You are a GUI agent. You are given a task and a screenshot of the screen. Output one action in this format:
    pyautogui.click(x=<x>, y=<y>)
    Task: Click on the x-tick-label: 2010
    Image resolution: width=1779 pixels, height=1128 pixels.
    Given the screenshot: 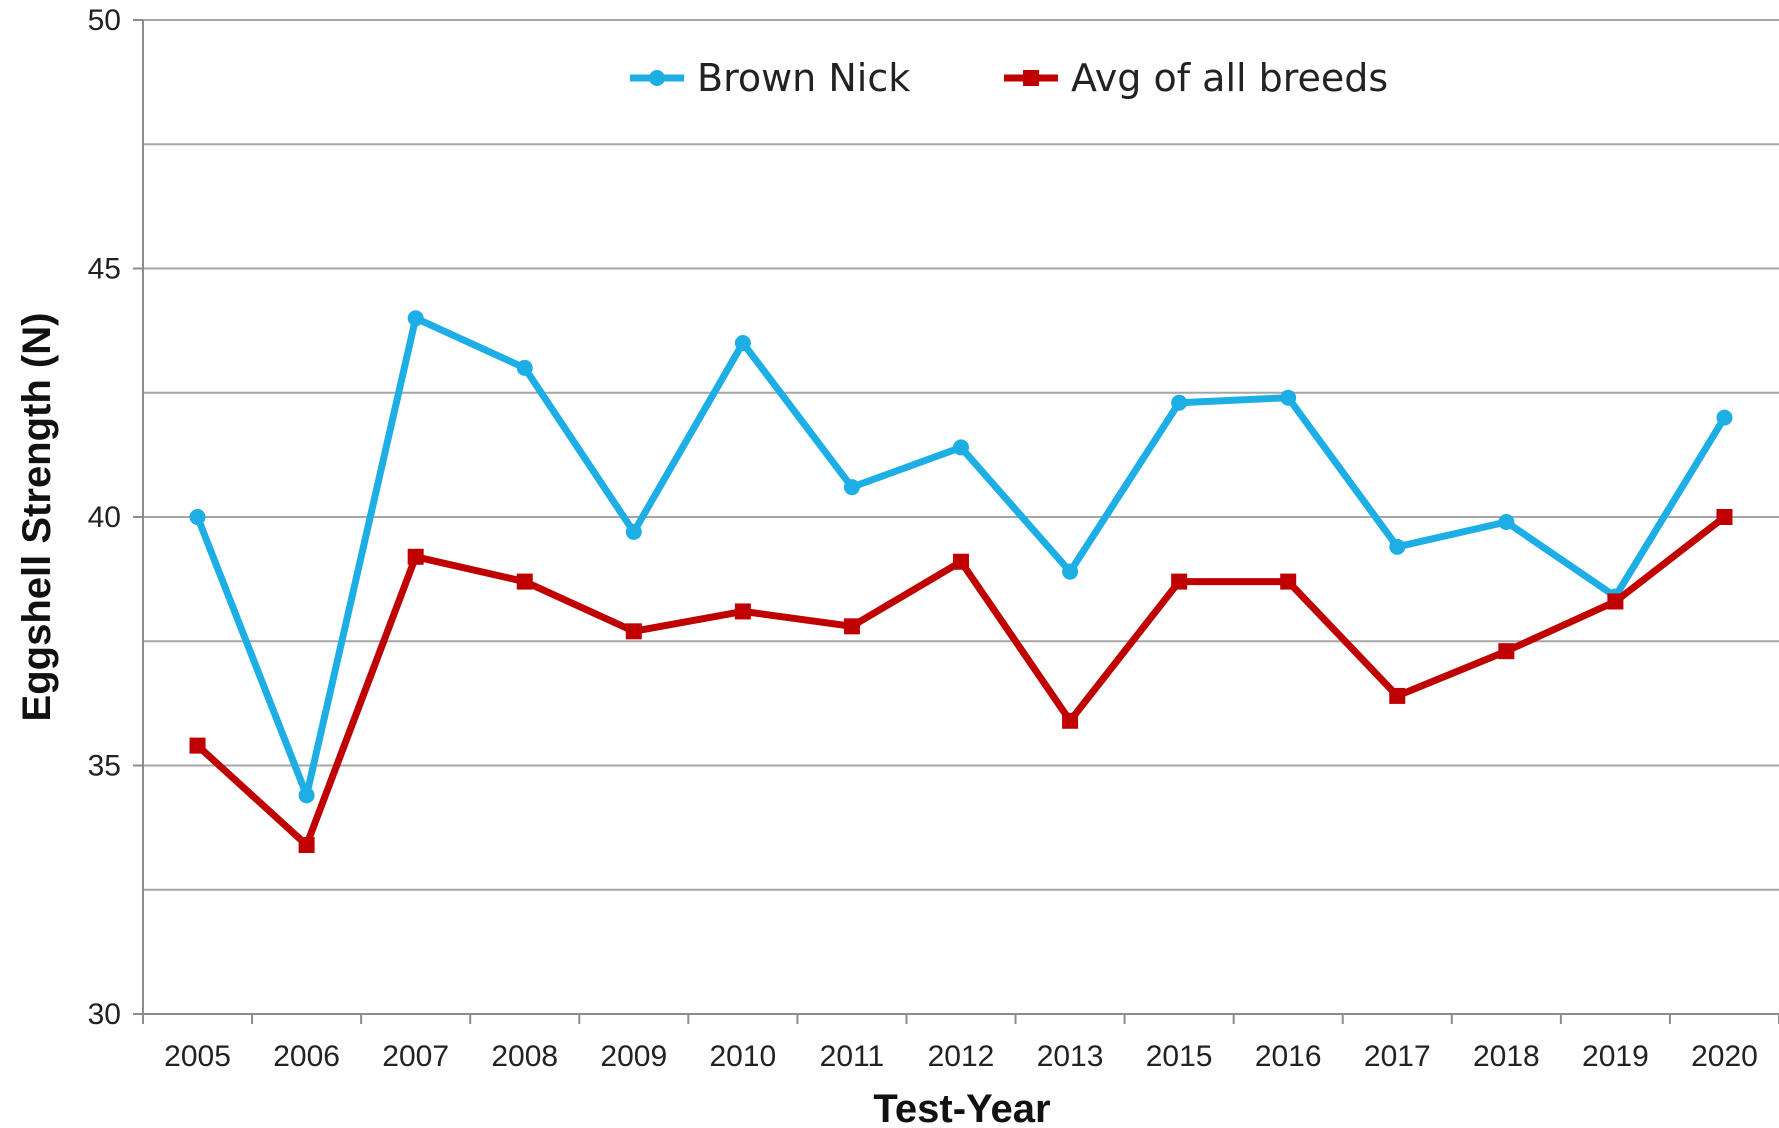 What is the action you would take?
    pyautogui.click(x=742, y=1056)
    